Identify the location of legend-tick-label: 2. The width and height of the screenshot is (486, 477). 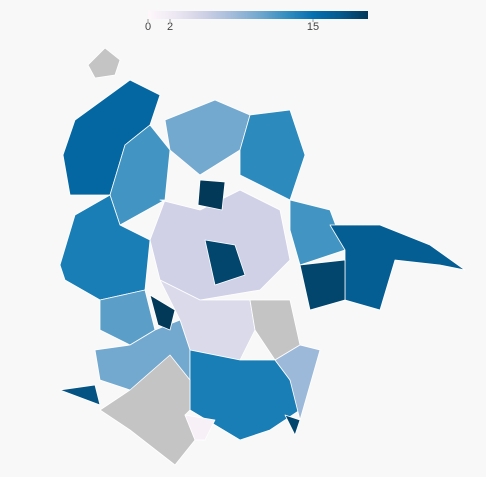
(170, 27).